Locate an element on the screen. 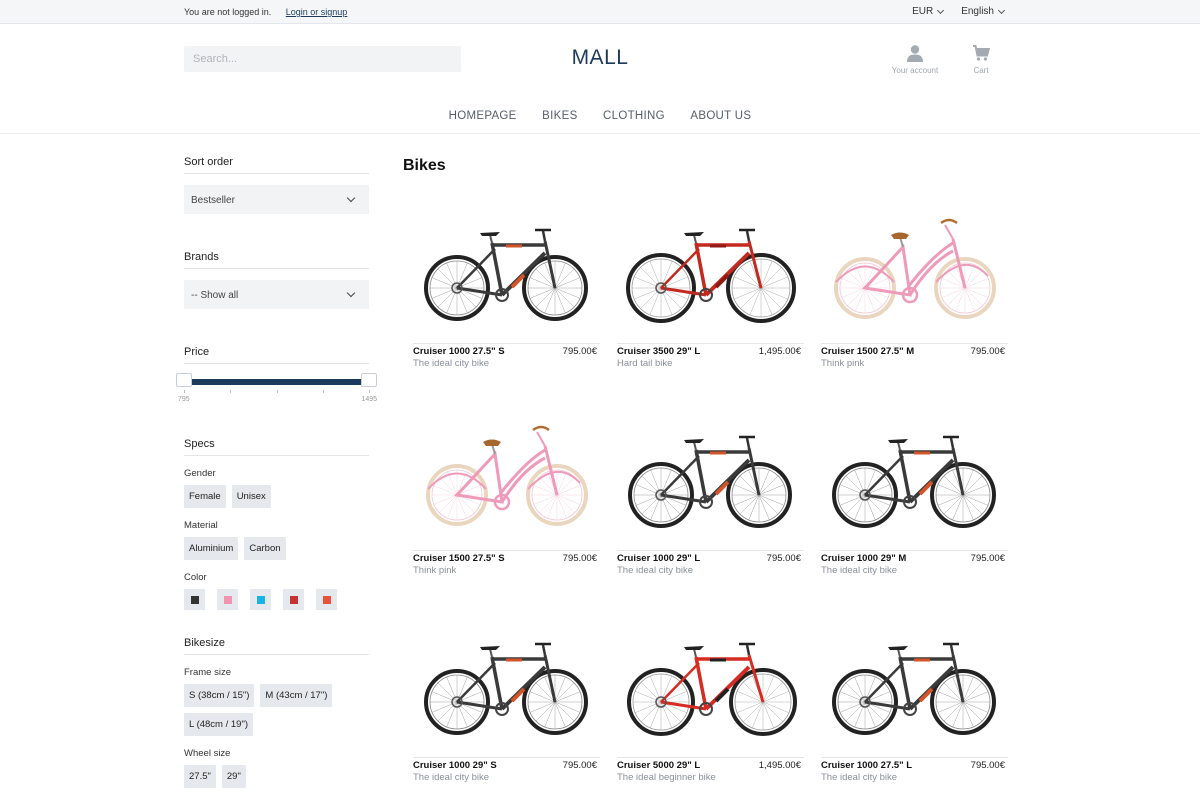 The width and height of the screenshot is (1200, 800). frame-size-l-chip: L (48cm / 19") is located at coordinates (218, 724).